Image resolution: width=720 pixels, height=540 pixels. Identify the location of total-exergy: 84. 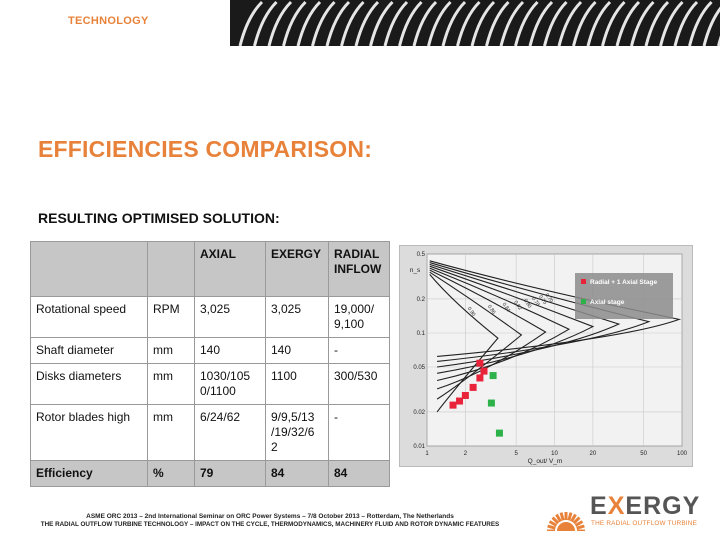
(297, 473).